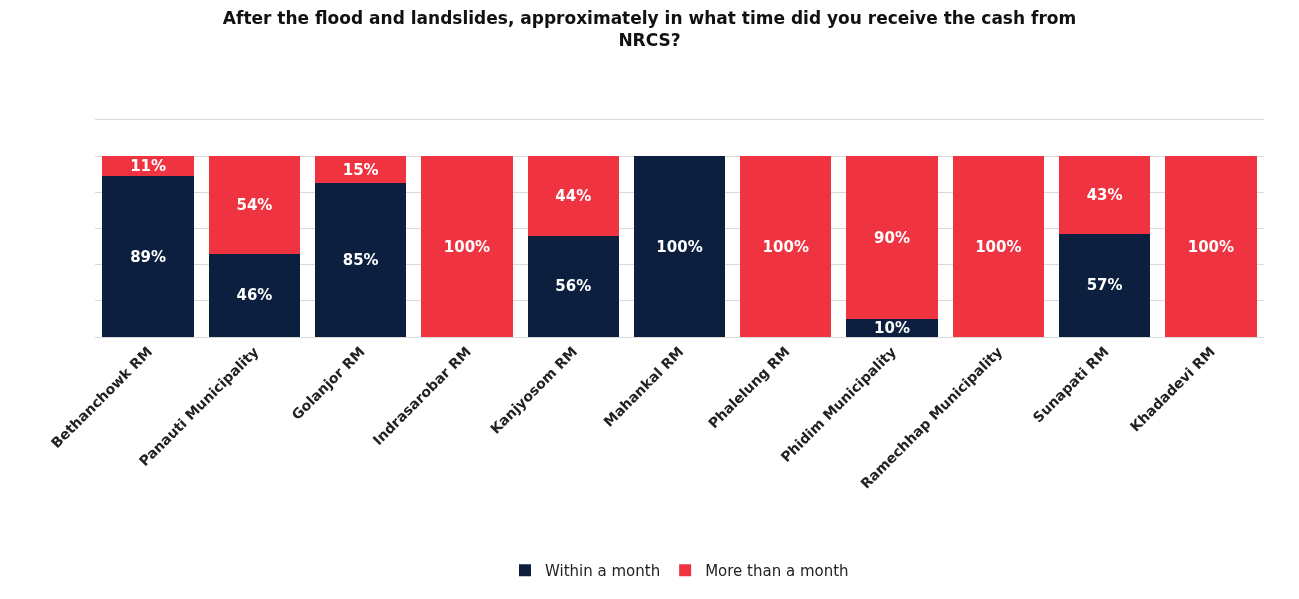 The height and width of the screenshot is (599, 1299). I want to click on data-label: 85%, so click(360, 260).